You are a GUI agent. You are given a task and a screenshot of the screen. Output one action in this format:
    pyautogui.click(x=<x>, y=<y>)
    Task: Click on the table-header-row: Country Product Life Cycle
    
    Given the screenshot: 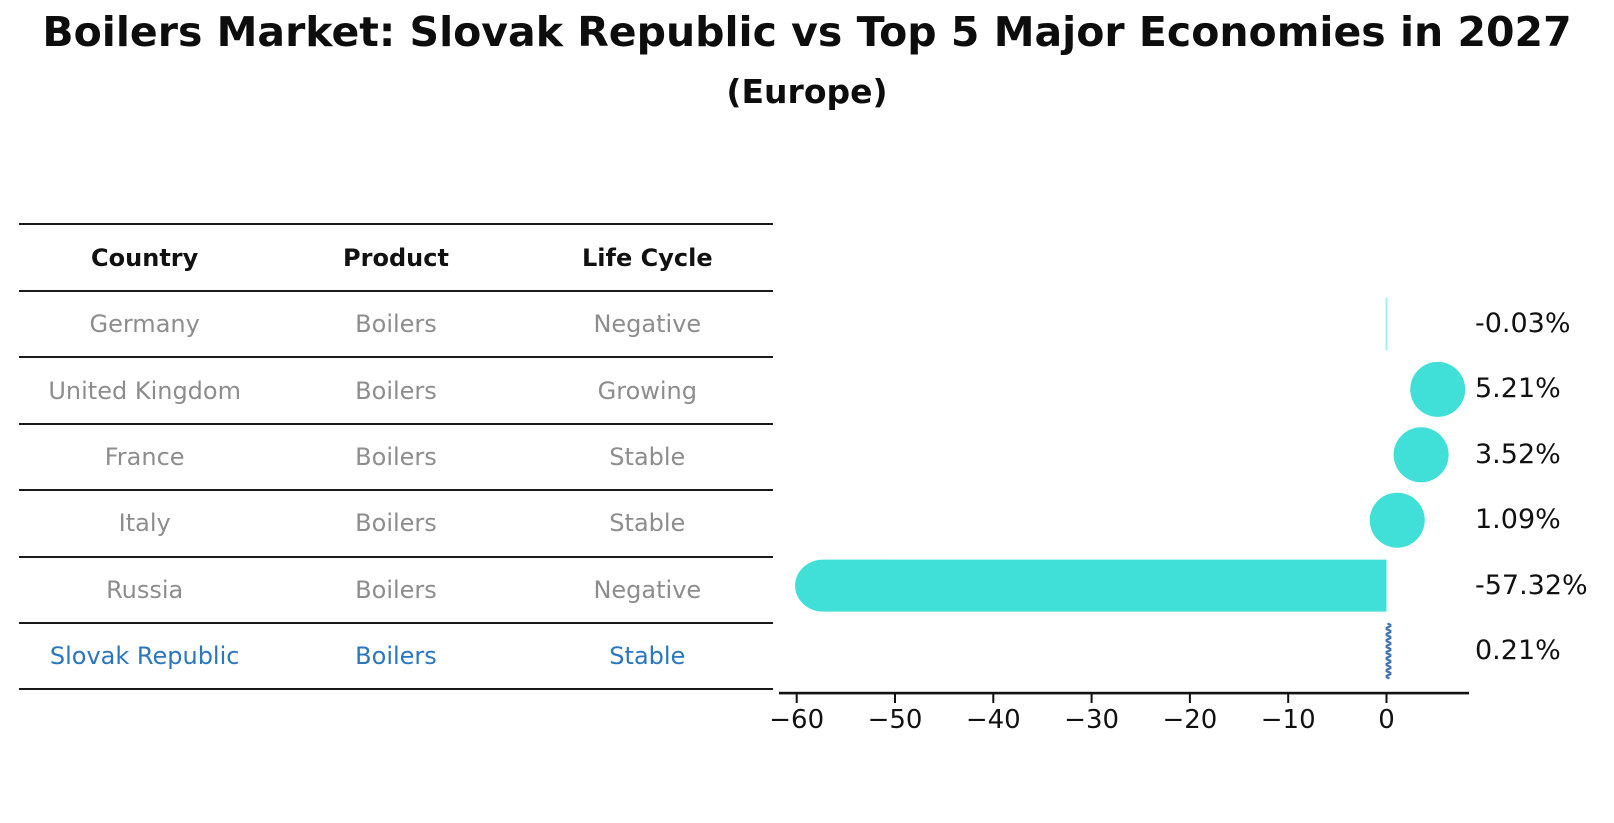 What is the action you would take?
    pyautogui.click(x=396, y=258)
    